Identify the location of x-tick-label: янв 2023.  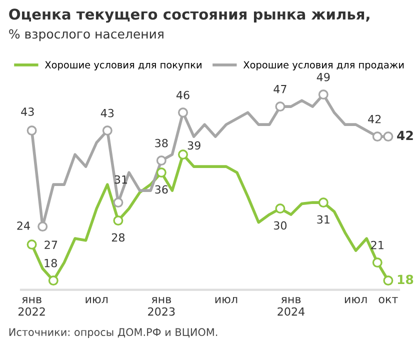
(161, 306).